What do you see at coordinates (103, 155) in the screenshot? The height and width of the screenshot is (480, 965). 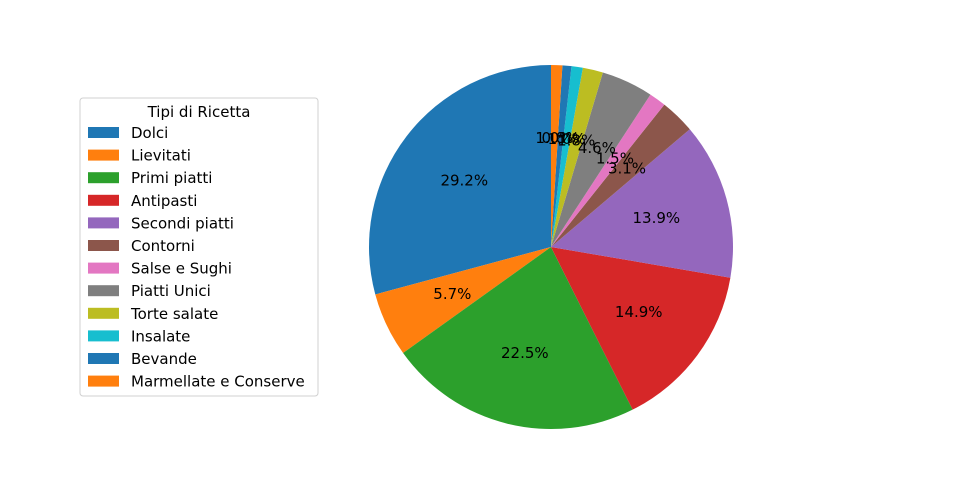 I see `legend-swatch-lievitati` at bounding box center [103, 155].